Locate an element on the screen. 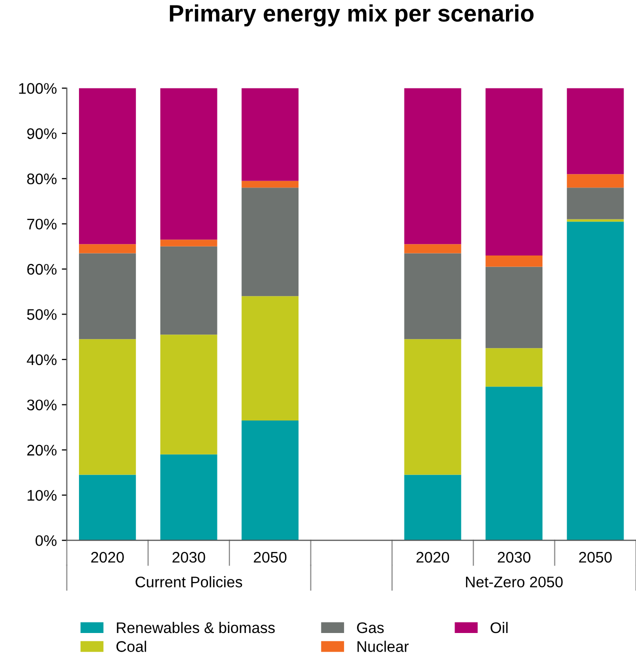 This screenshot has width=636, height=663. y-tick-label: 20% is located at coordinates (42, 450).